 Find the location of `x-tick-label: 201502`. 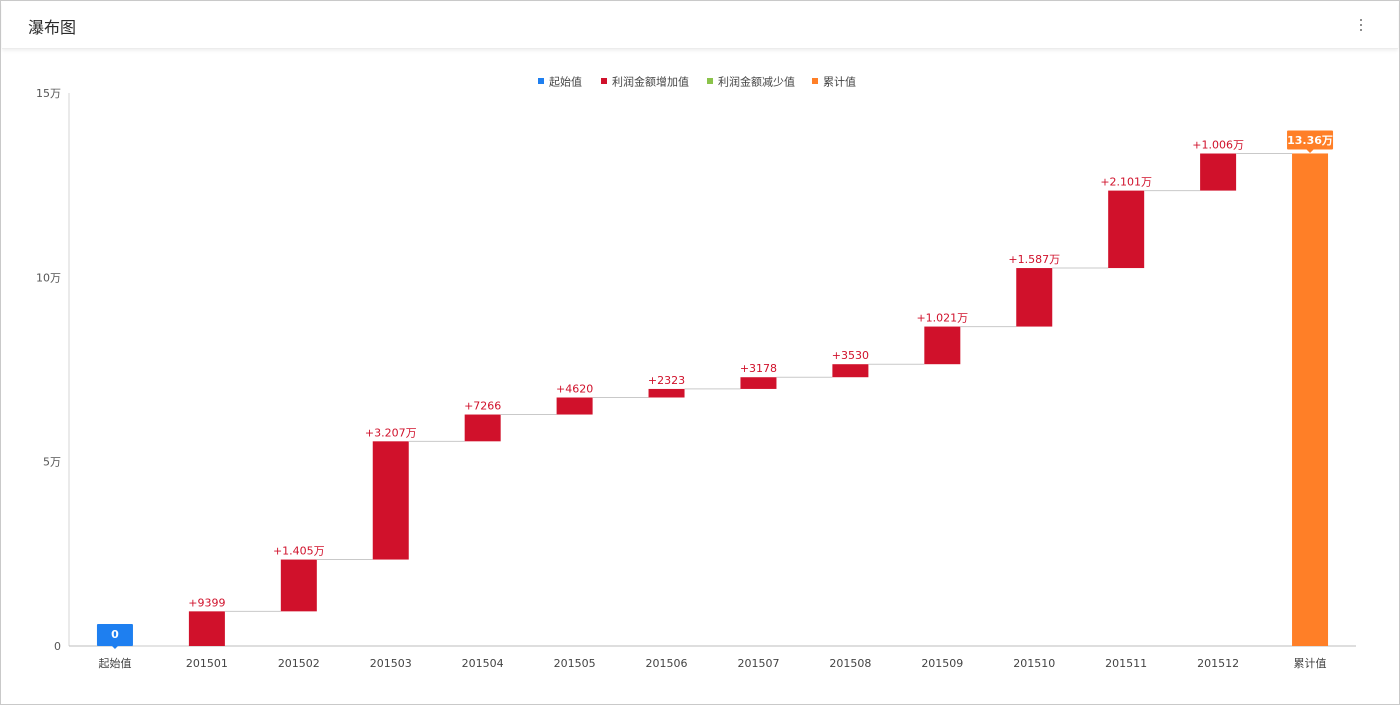

x-tick-label: 201502 is located at coordinates (299, 663).